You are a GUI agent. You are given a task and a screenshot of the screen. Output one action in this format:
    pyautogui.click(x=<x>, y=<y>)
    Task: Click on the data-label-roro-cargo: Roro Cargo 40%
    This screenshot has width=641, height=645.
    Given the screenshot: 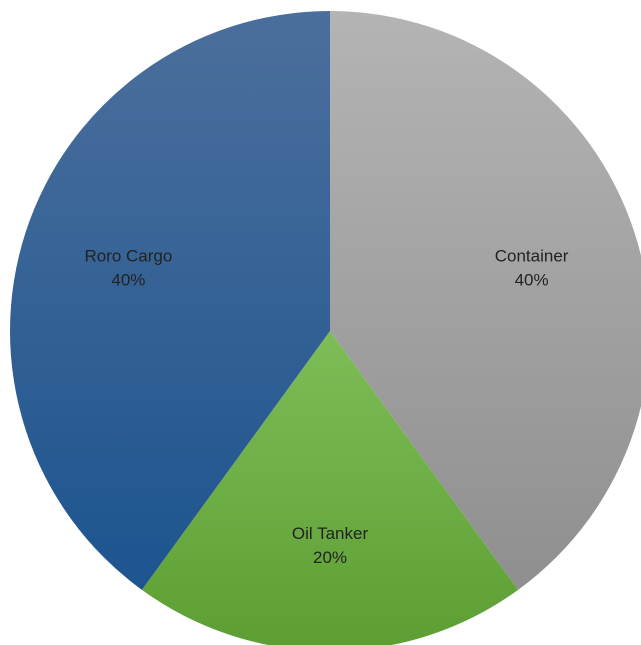 What is the action you would take?
    pyautogui.click(x=128, y=267)
    